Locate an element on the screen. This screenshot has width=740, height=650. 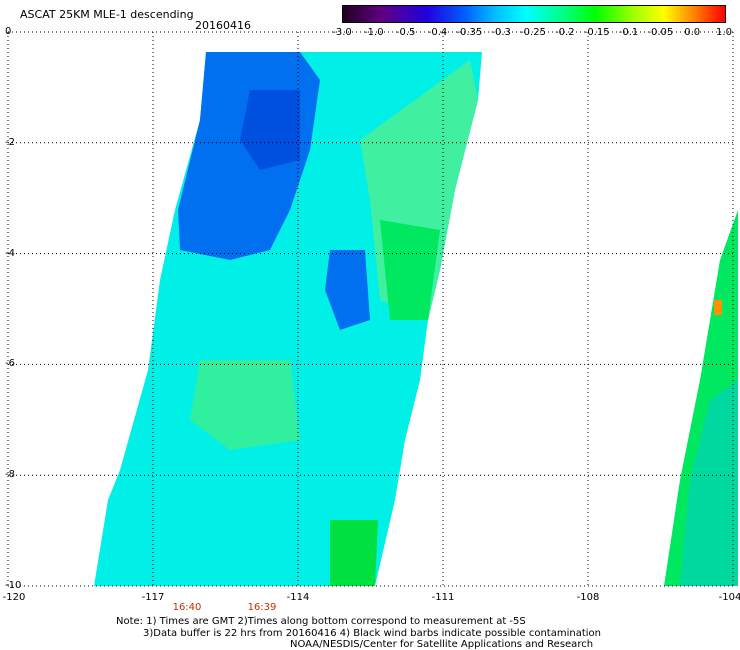
color-scale-label: -0.5 is located at coordinates (405, 32).